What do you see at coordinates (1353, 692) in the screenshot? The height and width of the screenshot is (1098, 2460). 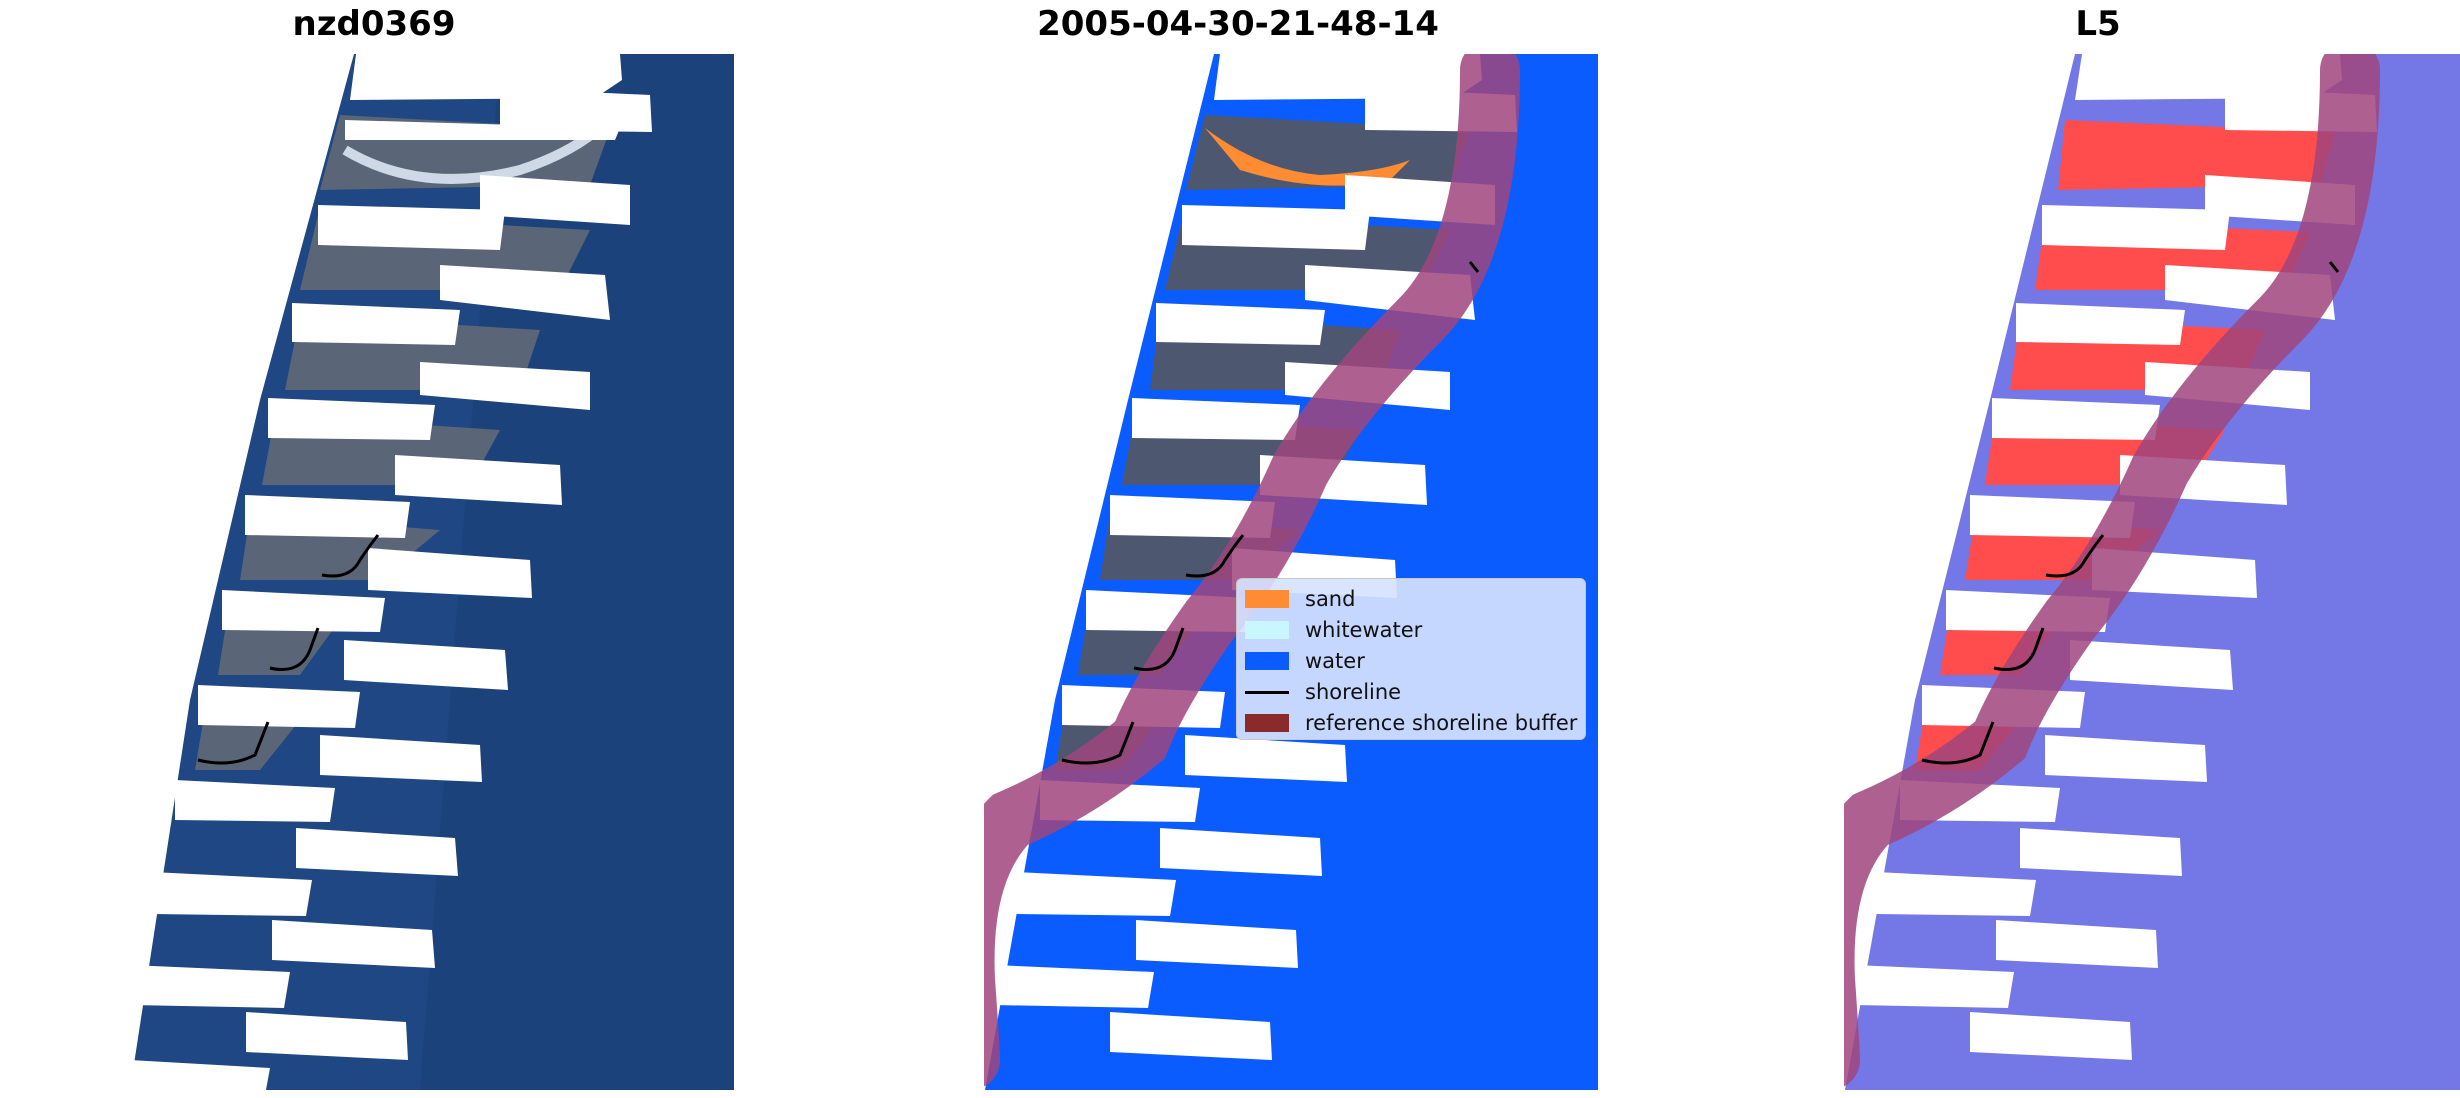 I see `legend-label: shoreline` at bounding box center [1353, 692].